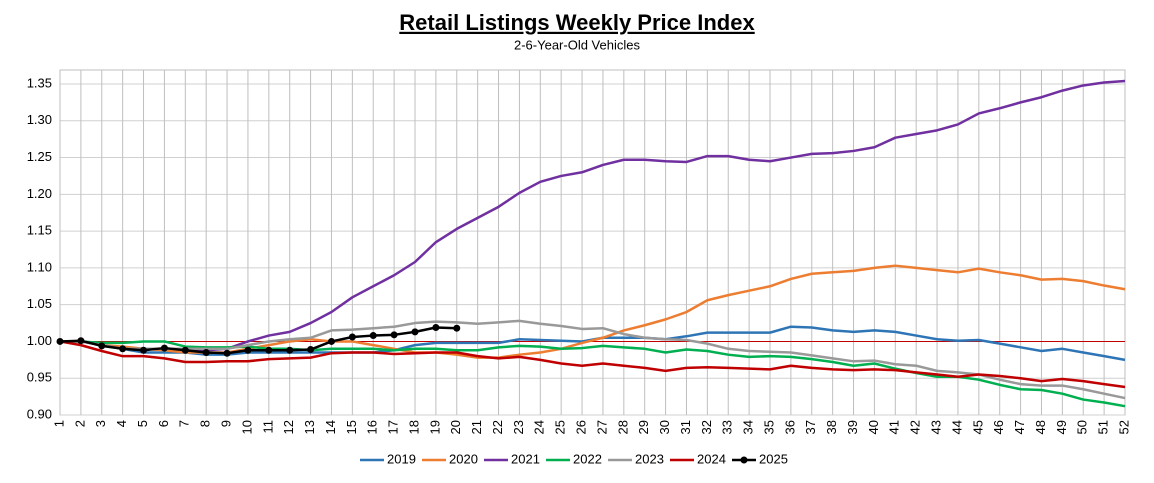  I want to click on legend-label: 2023, so click(649, 458).